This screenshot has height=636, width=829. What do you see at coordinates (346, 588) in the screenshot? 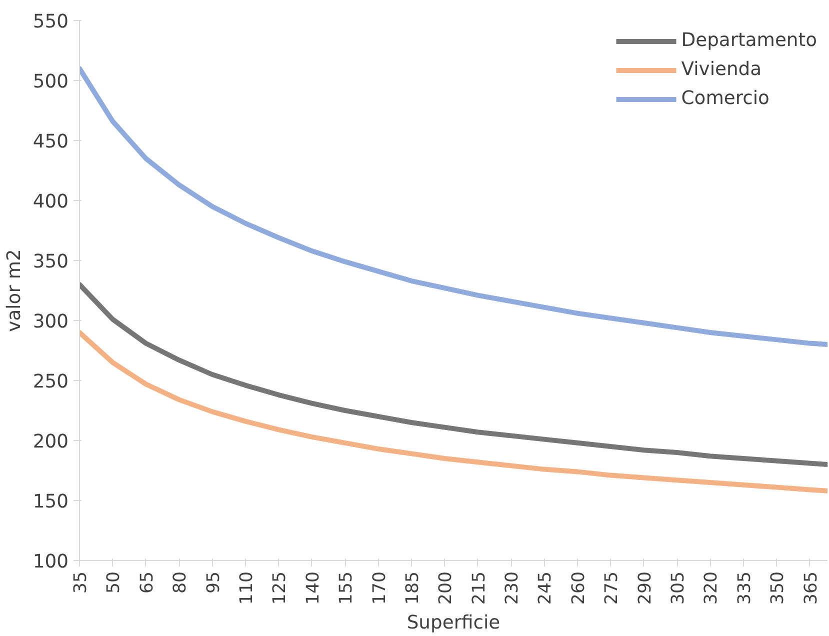
I see `x-tick-label: 155` at bounding box center [346, 588].